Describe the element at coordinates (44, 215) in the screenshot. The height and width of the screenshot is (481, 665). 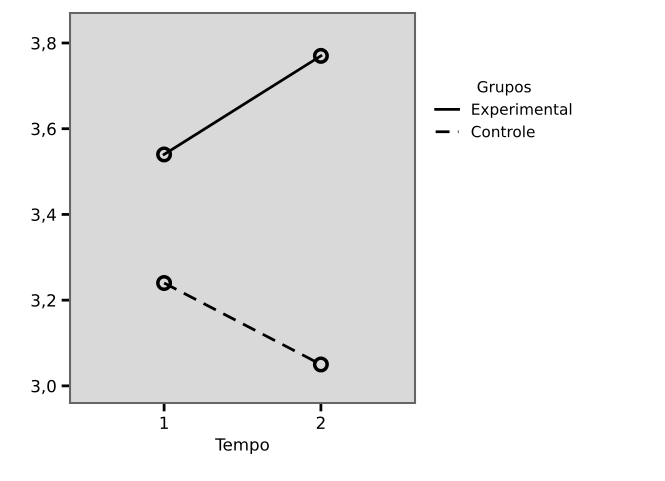
I see `y-tick-label: 3,4` at that location.